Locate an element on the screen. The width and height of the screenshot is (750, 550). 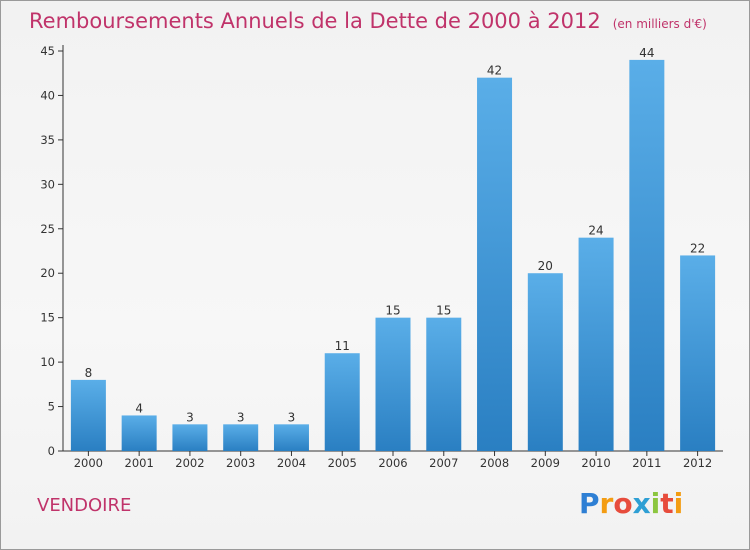
y-tick-label: 0 is located at coordinates (51, 451).